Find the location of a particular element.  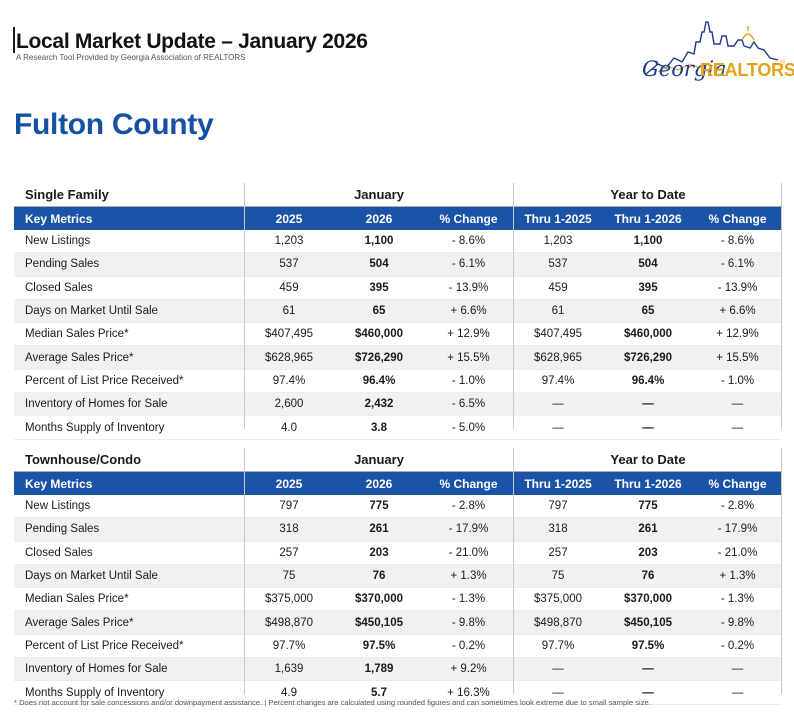

section-name: Townhouse/Condo is located at coordinates (83, 459).